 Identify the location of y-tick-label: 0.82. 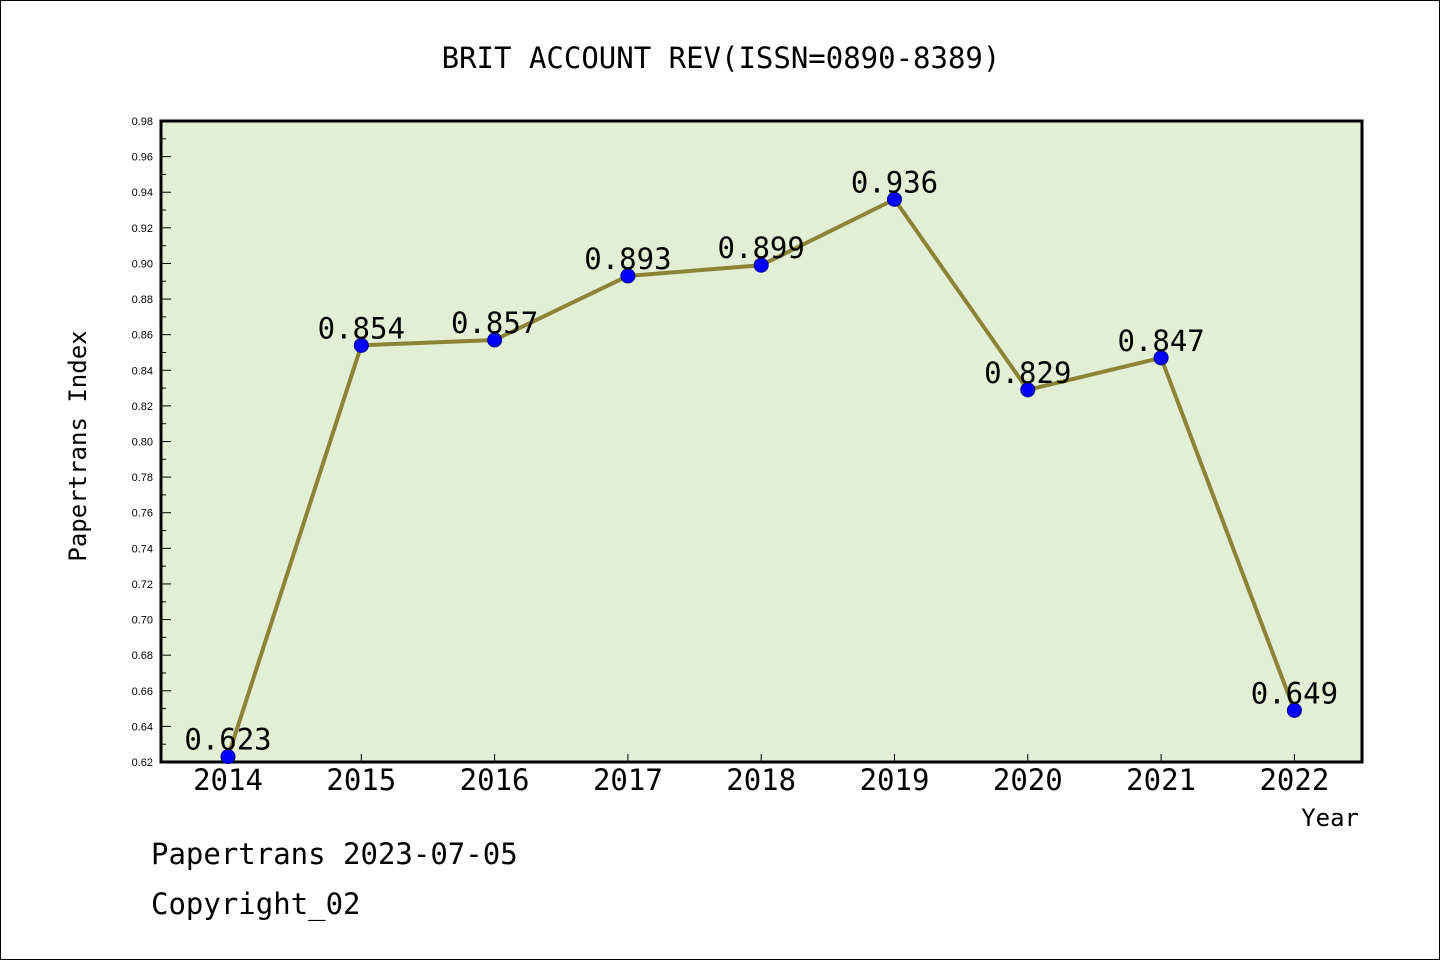
(142, 407).